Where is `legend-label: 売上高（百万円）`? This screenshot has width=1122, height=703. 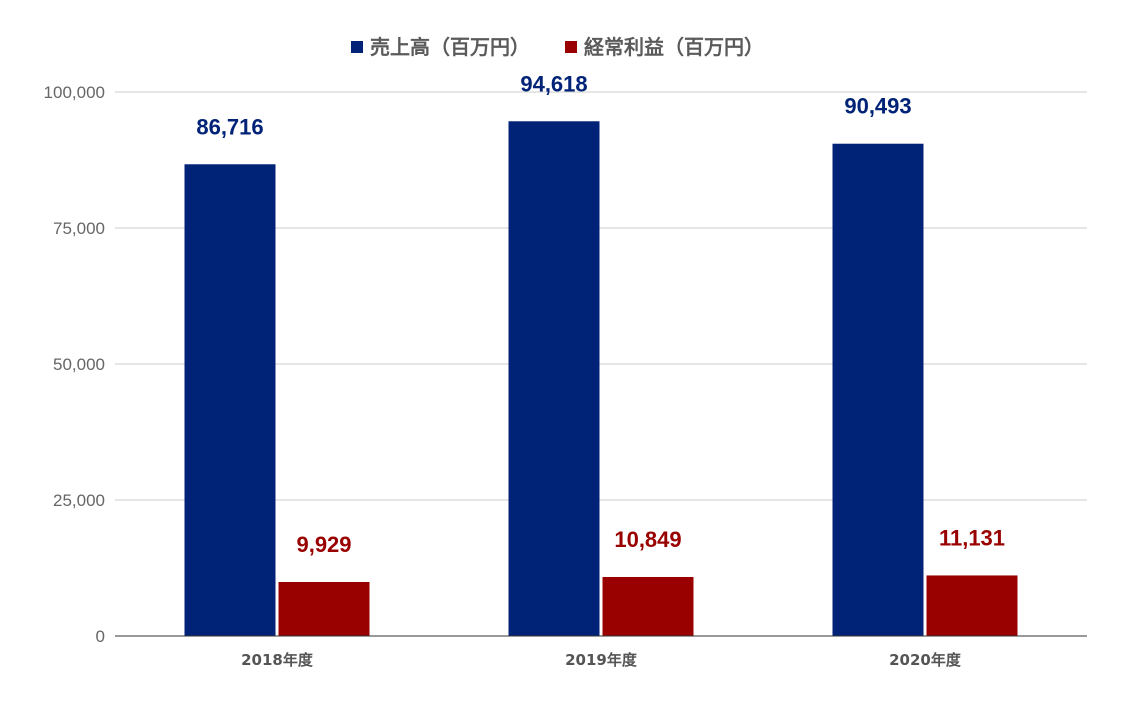
legend-label: 売上高（百万円） is located at coordinates (450, 47).